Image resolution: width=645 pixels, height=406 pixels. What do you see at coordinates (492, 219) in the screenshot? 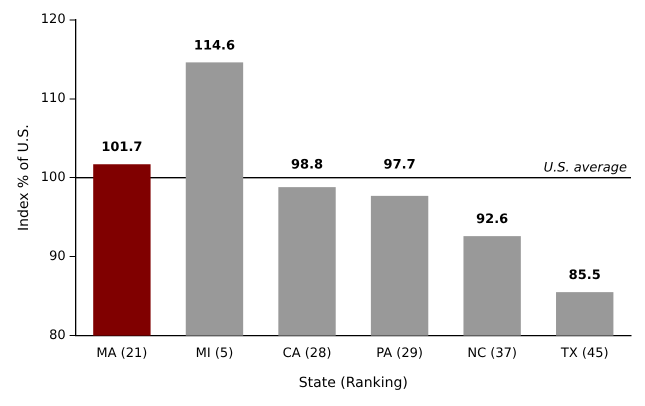
I see `data-label: 92.6` at bounding box center [492, 219].